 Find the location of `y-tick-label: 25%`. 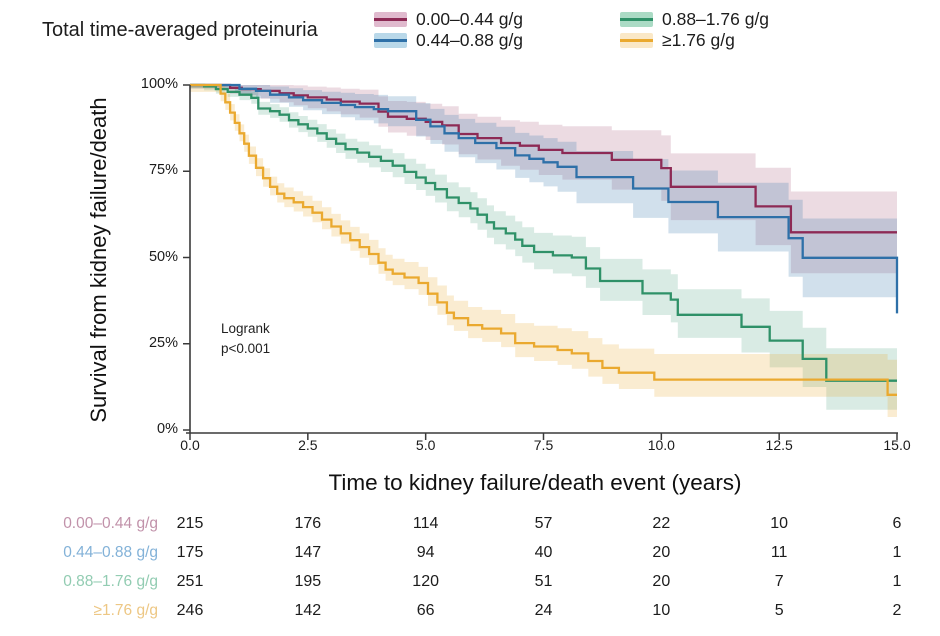

y-tick-label: 25% is located at coordinates (163, 342).